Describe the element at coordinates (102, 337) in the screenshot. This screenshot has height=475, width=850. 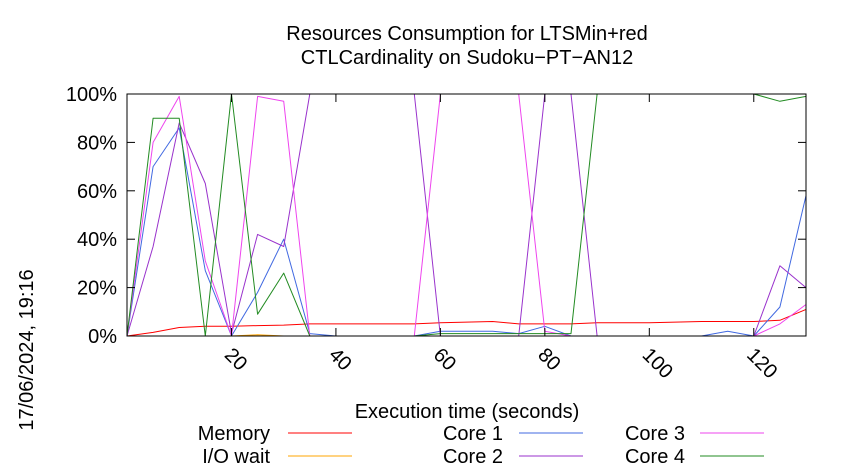
I see `y-tick-label: 0%` at that location.